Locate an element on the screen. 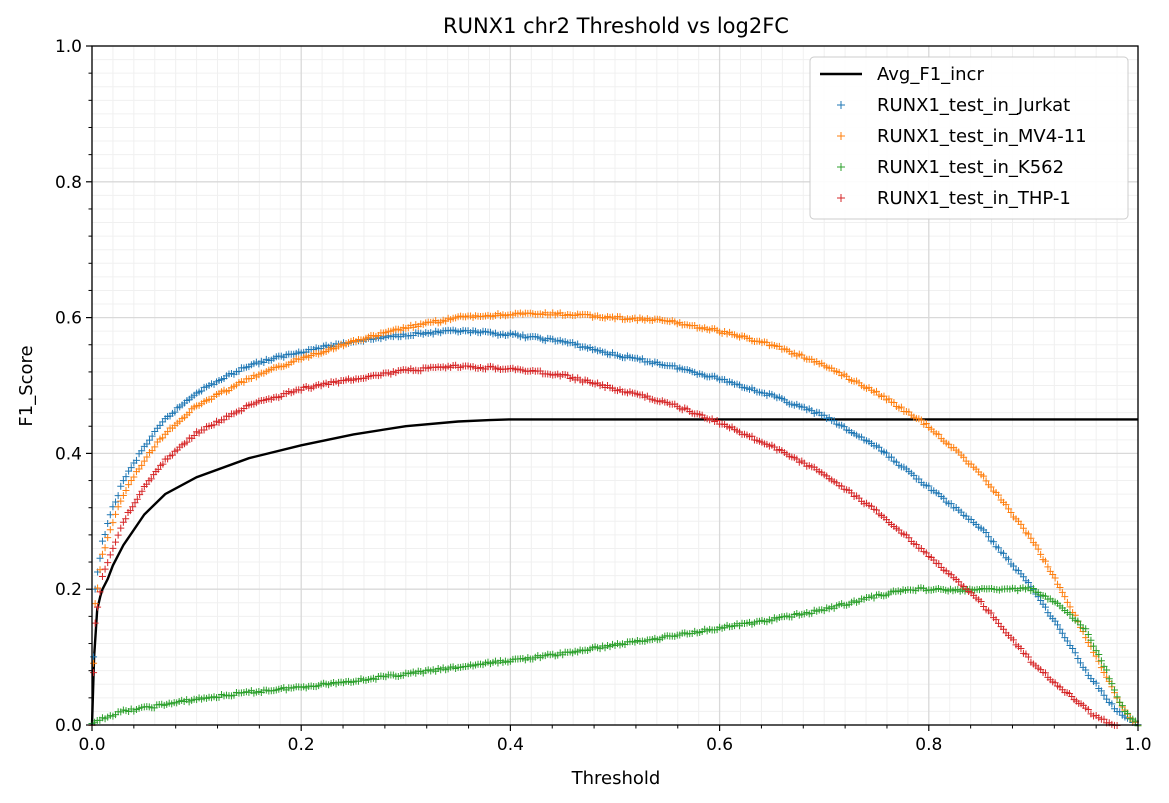 Image resolution: width=1169 pixels, height=803 pixels. x-tick-label: 0.8 is located at coordinates (928, 745).